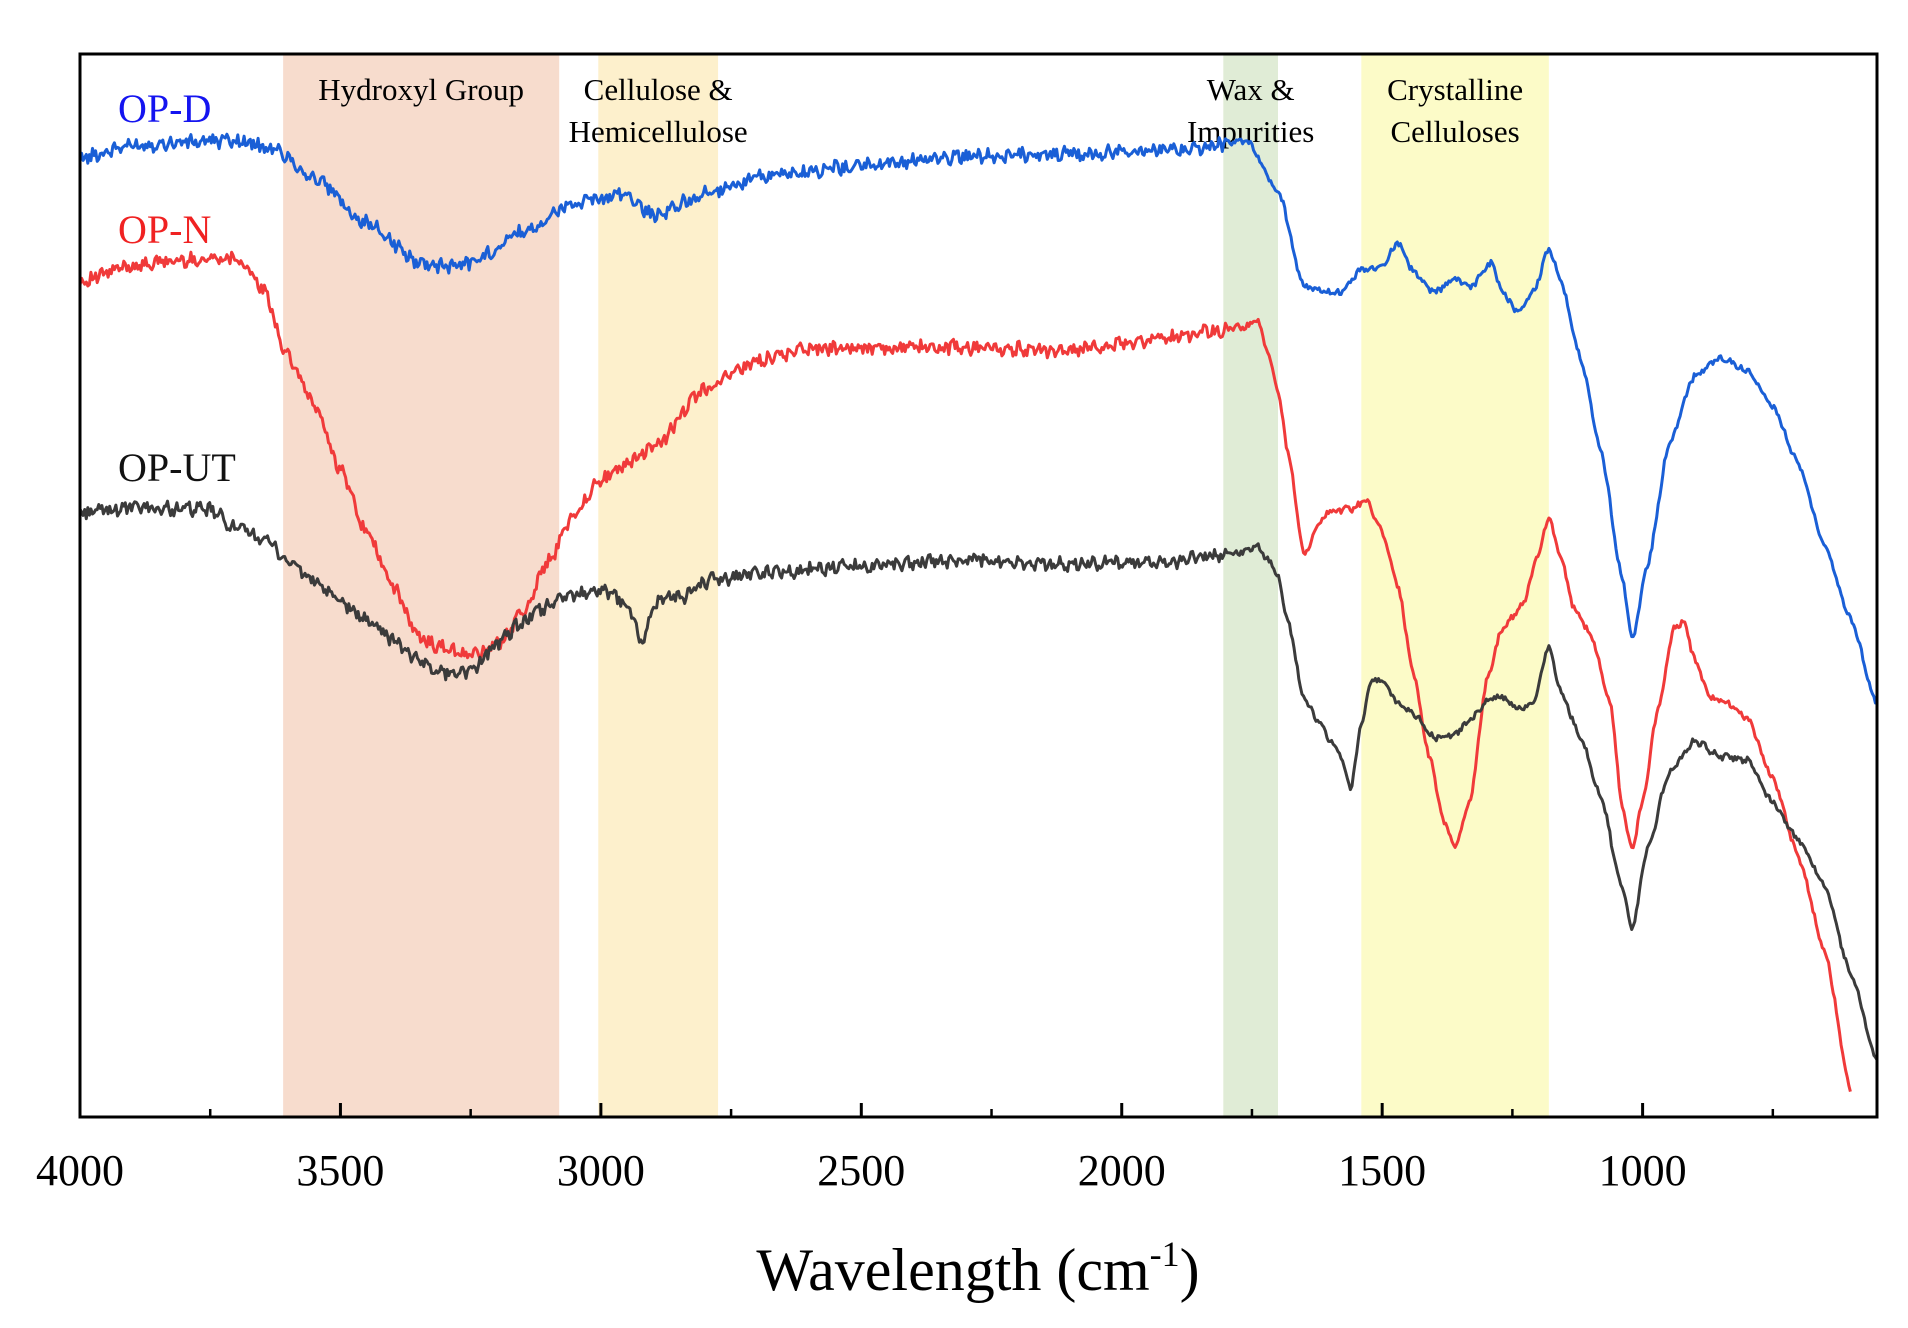 This screenshot has width=1908, height=1328. I want to click on x-tick-label: 3500, so click(340, 1170).